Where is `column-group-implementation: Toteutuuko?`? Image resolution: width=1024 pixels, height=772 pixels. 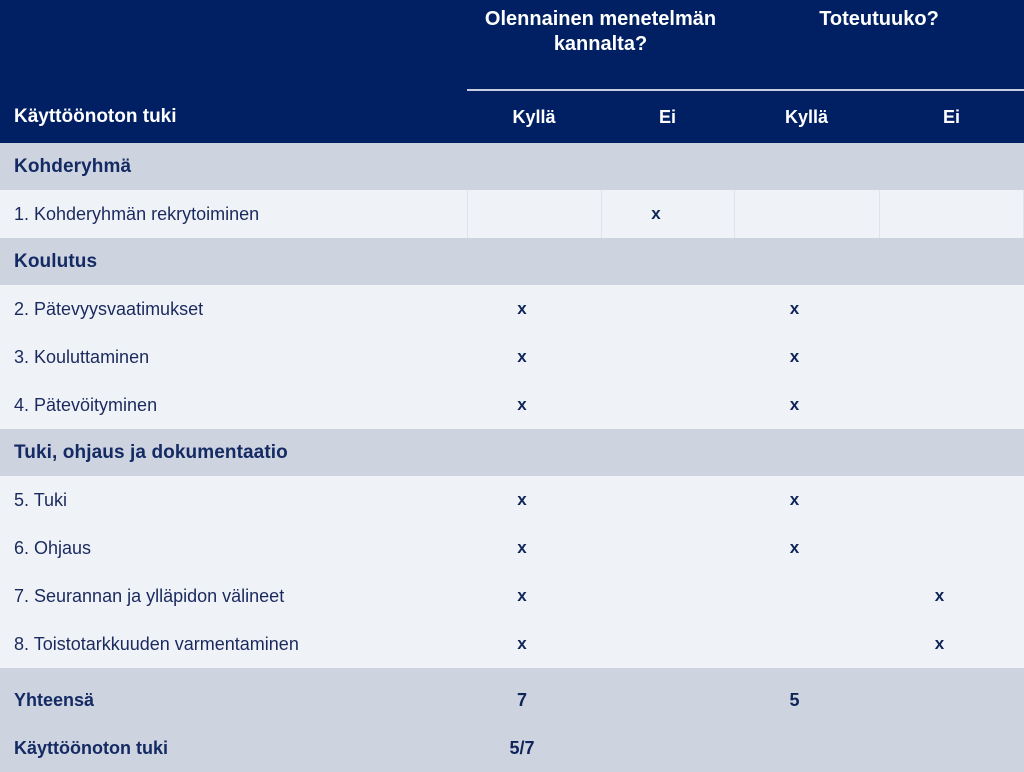 column-group-implementation: Toteutuuko? is located at coordinates (879, 19).